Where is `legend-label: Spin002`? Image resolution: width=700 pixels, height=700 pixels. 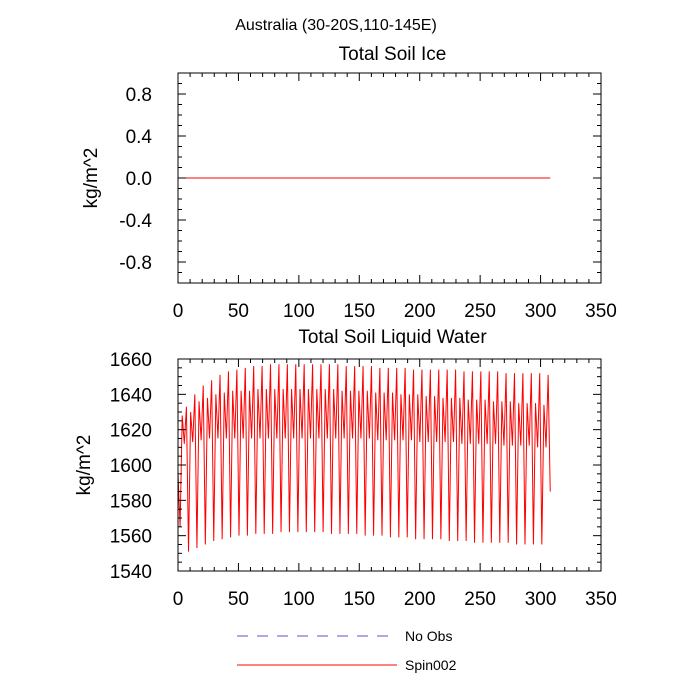
legend-label: Spin002 is located at coordinates (431, 665).